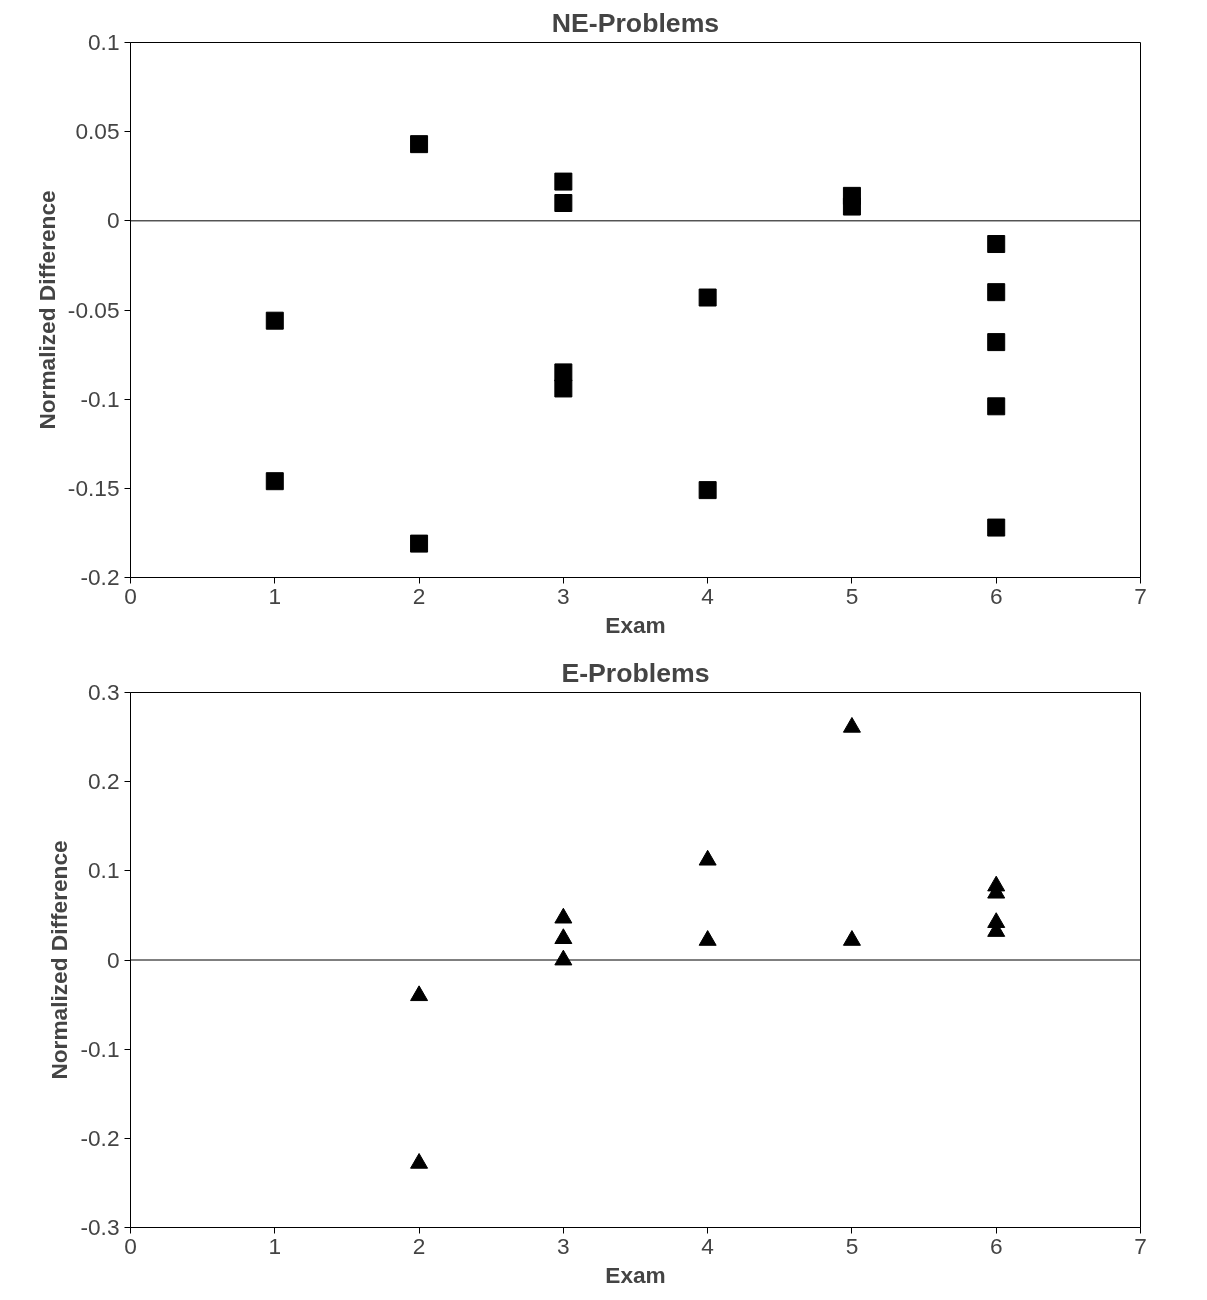  What do you see at coordinates (100, 1227) in the screenshot?
I see `y-tick-label: -0.3` at bounding box center [100, 1227].